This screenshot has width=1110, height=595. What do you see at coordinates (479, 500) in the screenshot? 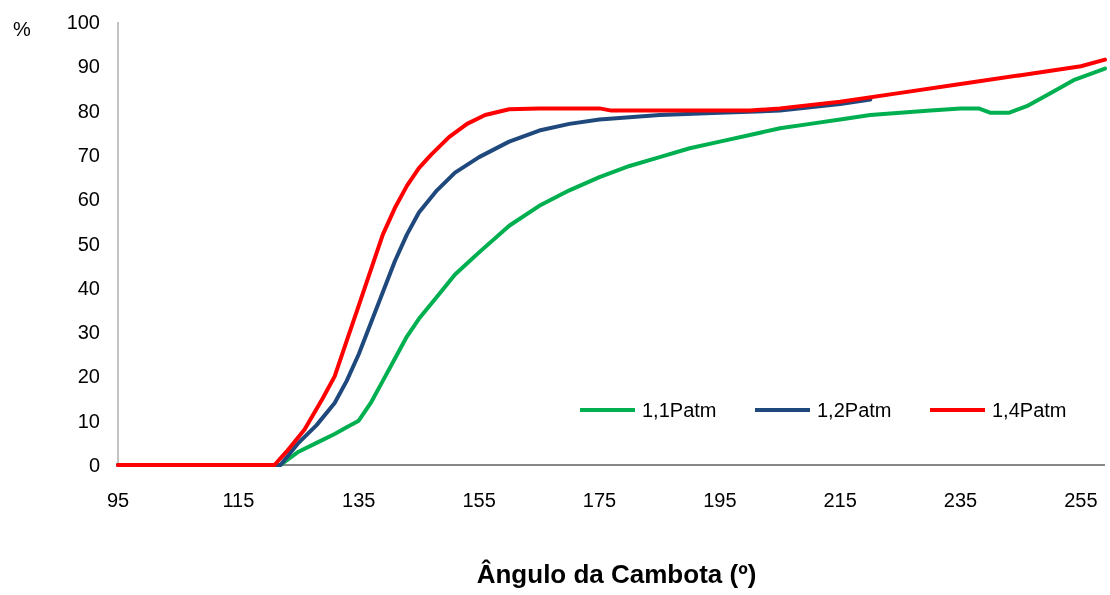
I see `x-tick-label: 155` at bounding box center [479, 500].